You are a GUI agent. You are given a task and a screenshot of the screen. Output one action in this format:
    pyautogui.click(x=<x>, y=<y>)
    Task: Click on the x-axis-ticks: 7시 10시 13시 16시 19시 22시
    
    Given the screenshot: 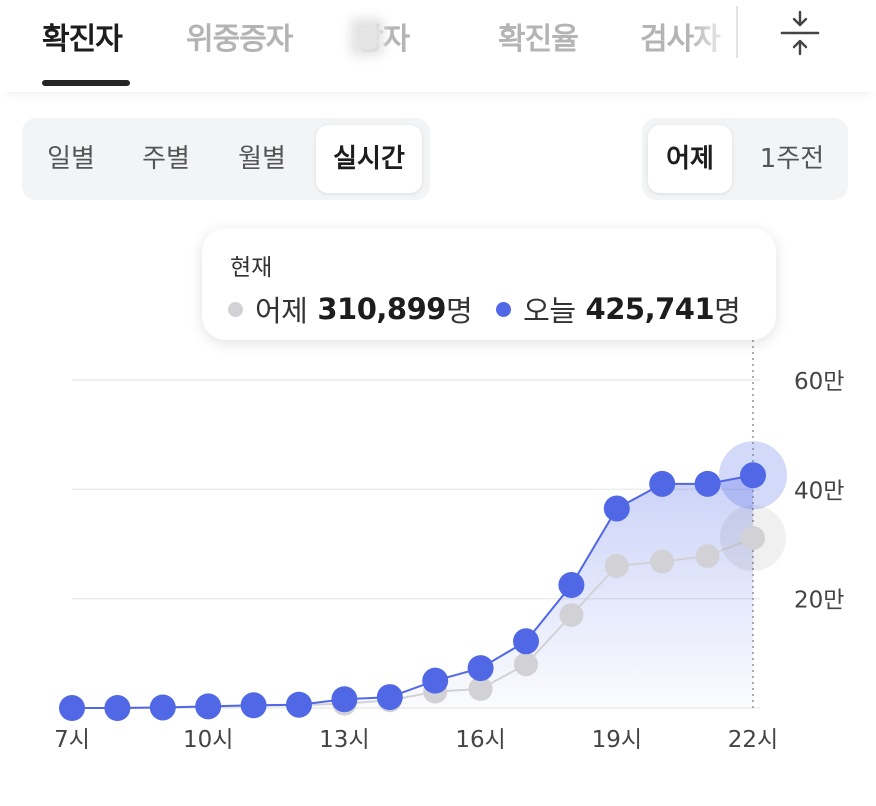 What is the action you would take?
    pyautogui.click(x=416, y=740)
    